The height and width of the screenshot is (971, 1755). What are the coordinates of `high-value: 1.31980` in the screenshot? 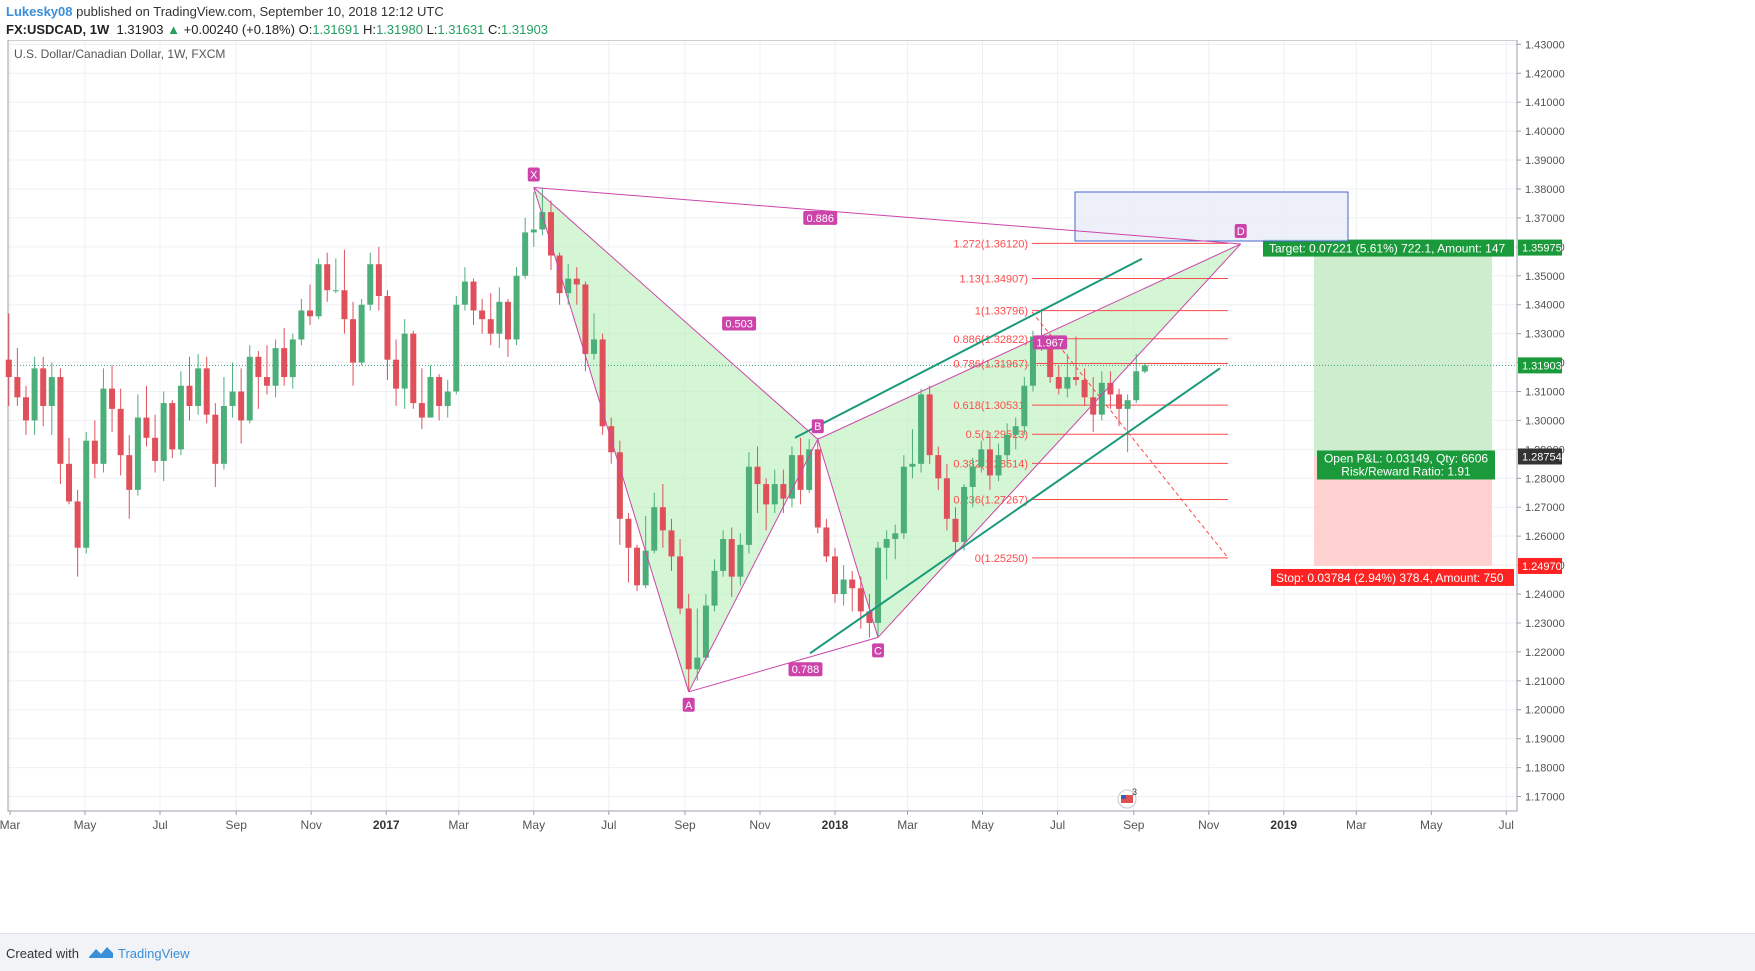 It's located at (399, 29).